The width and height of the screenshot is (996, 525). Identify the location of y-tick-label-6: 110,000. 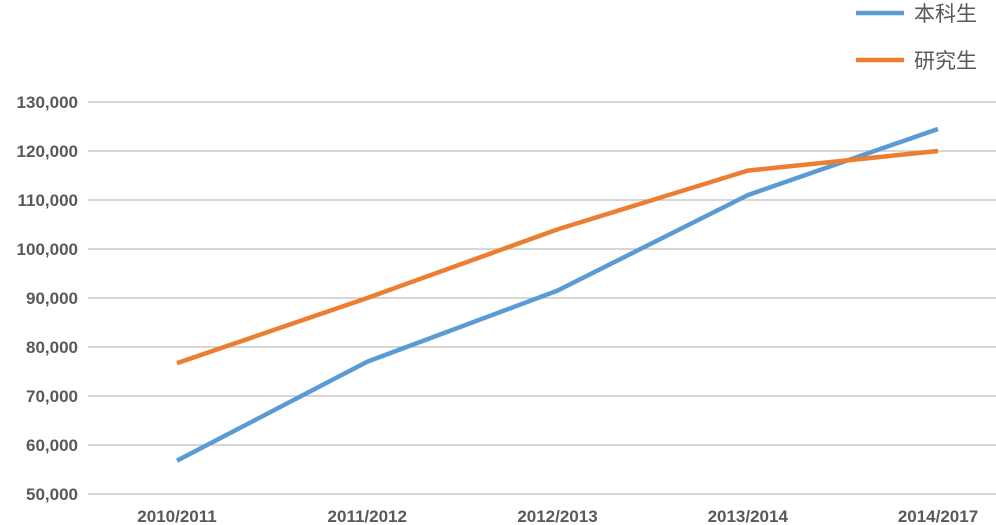
(47, 200).